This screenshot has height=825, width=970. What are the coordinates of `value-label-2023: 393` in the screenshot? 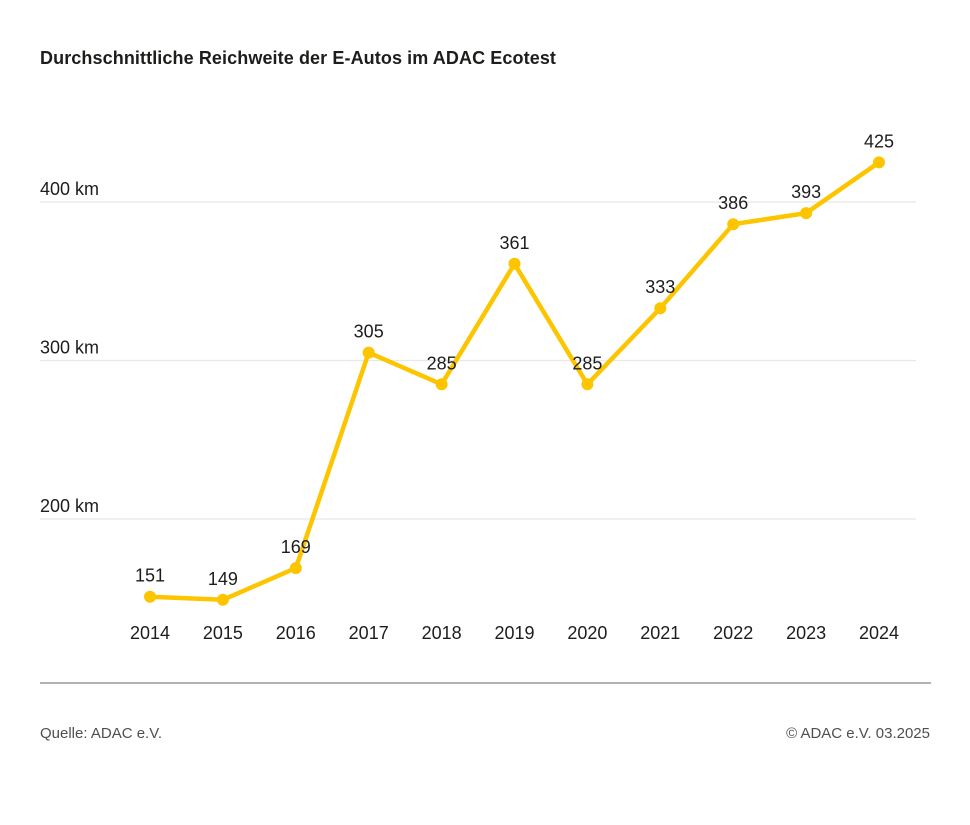 It's located at (806, 192).